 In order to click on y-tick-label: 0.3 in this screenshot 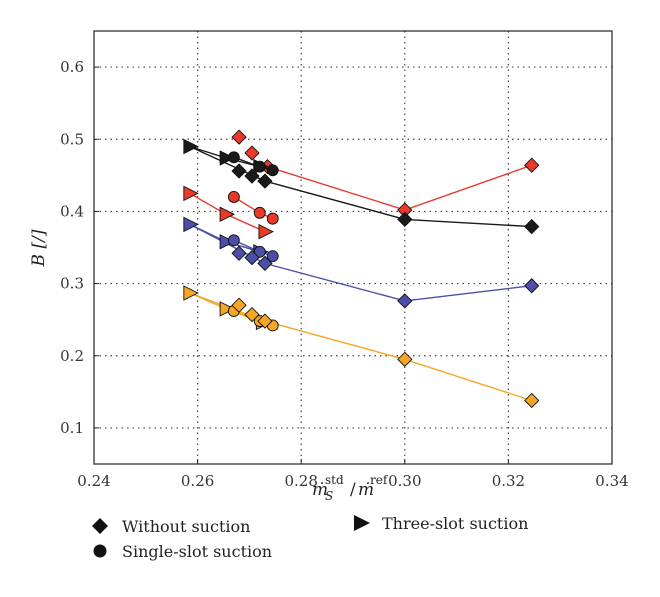, I will do `click(72, 284)`.